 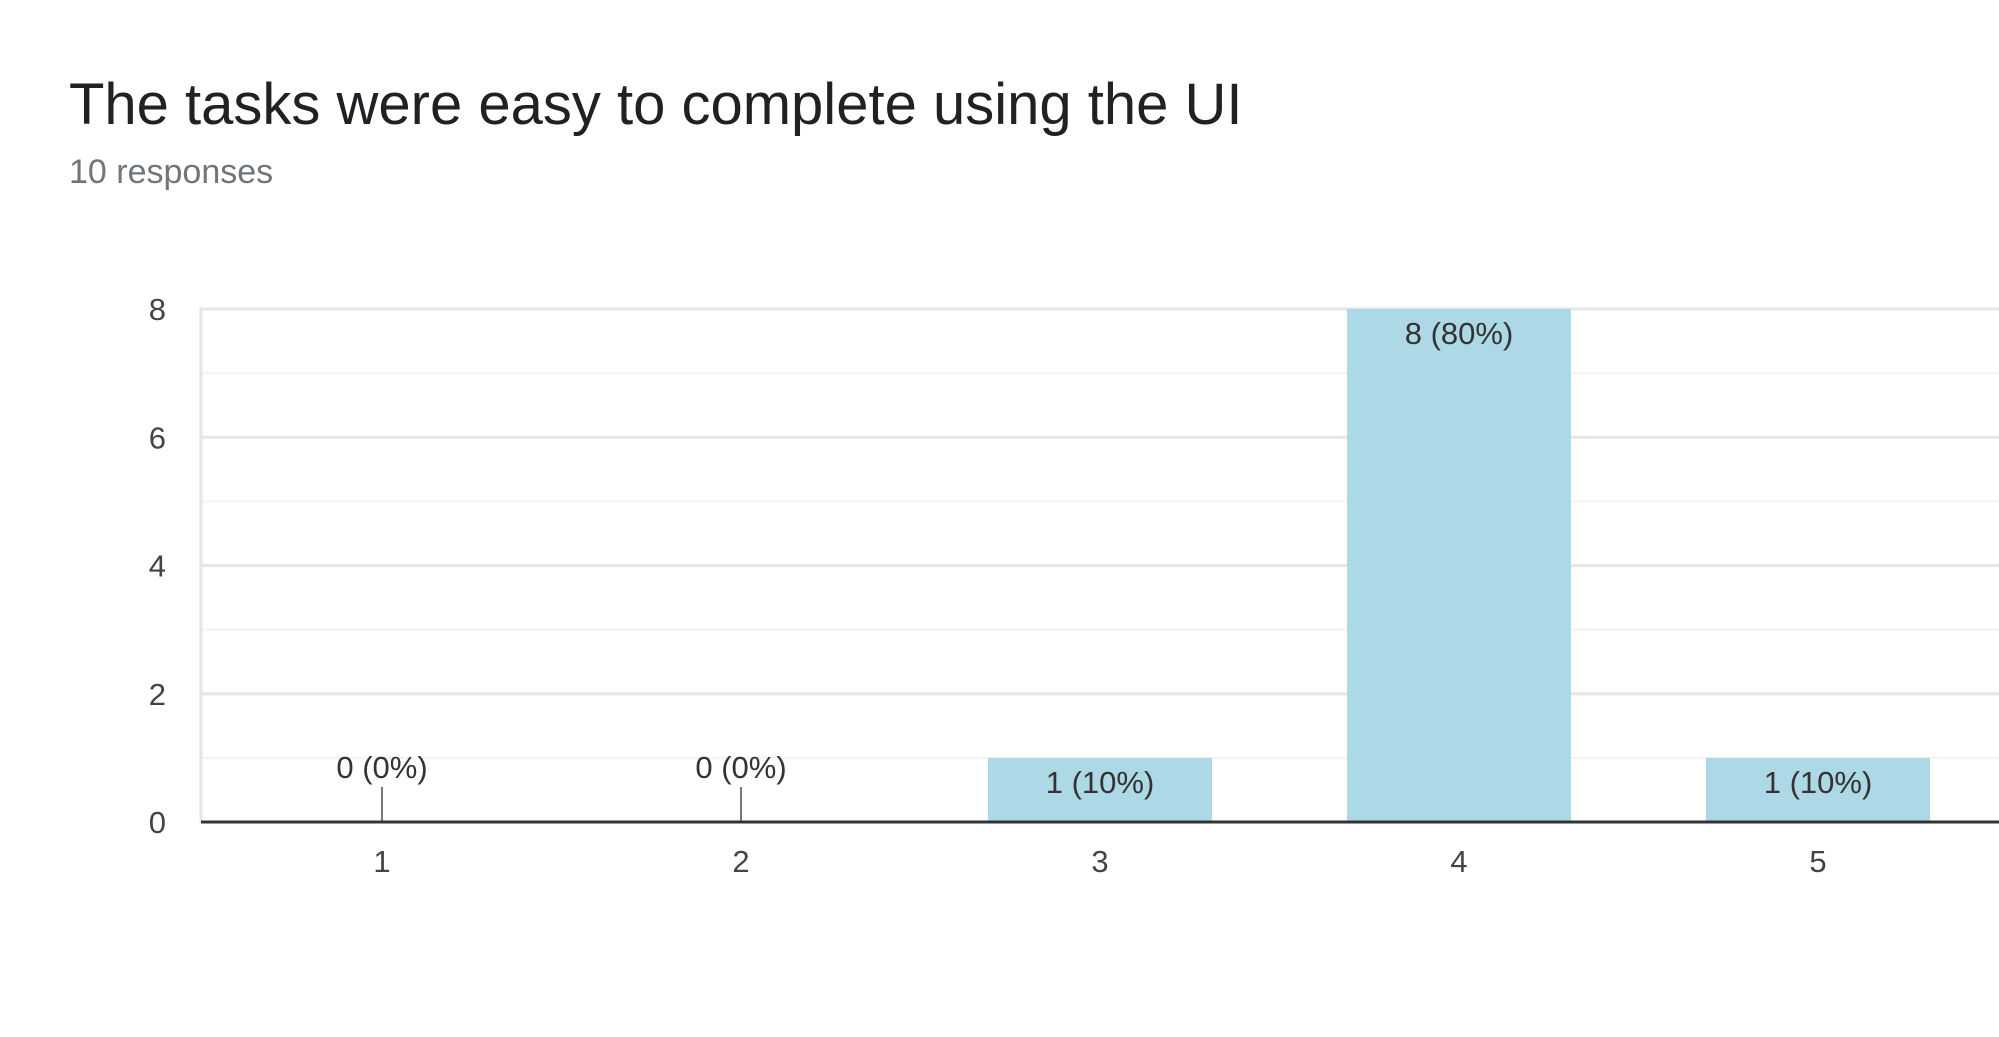 What do you see at coordinates (157, 309) in the screenshot?
I see `y-tick-label: 8` at bounding box center [157, 309].